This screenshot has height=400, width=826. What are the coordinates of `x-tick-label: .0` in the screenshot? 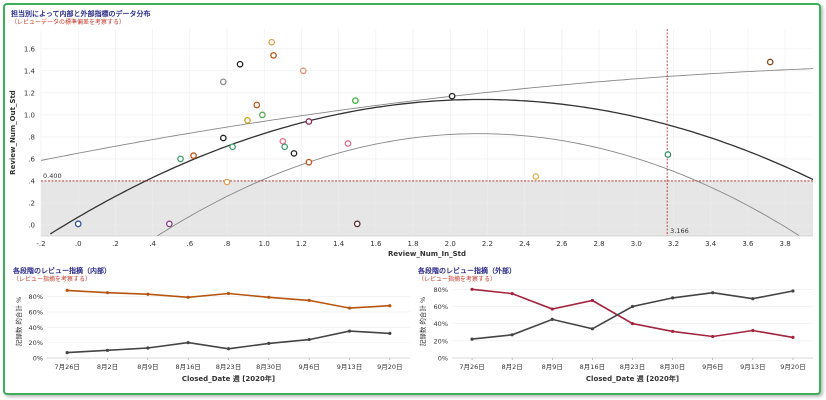 It's located at (78, 244).